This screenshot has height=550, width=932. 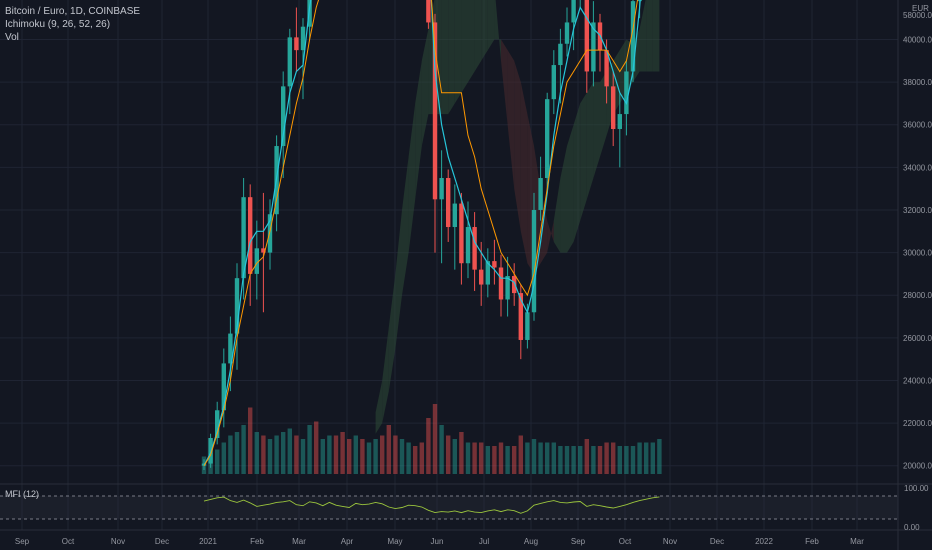 What do you see at coordinates (12, 37) in the screenshot?
I see `volume-legend: Vol` at bounding box center [12, 37].